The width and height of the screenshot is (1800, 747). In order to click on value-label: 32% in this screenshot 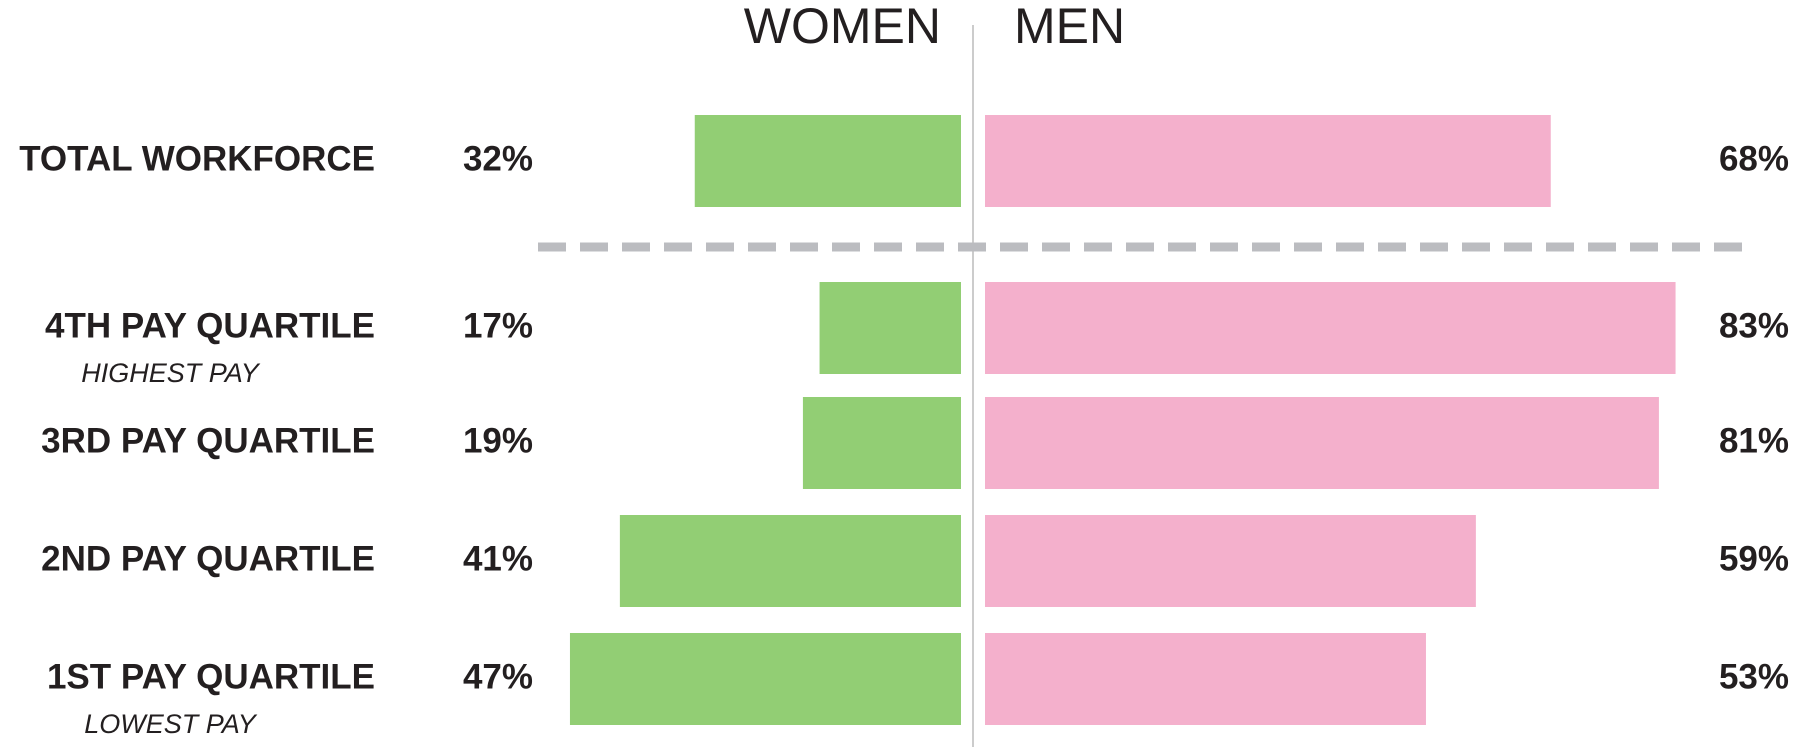, I will do `click(498, 158)`.